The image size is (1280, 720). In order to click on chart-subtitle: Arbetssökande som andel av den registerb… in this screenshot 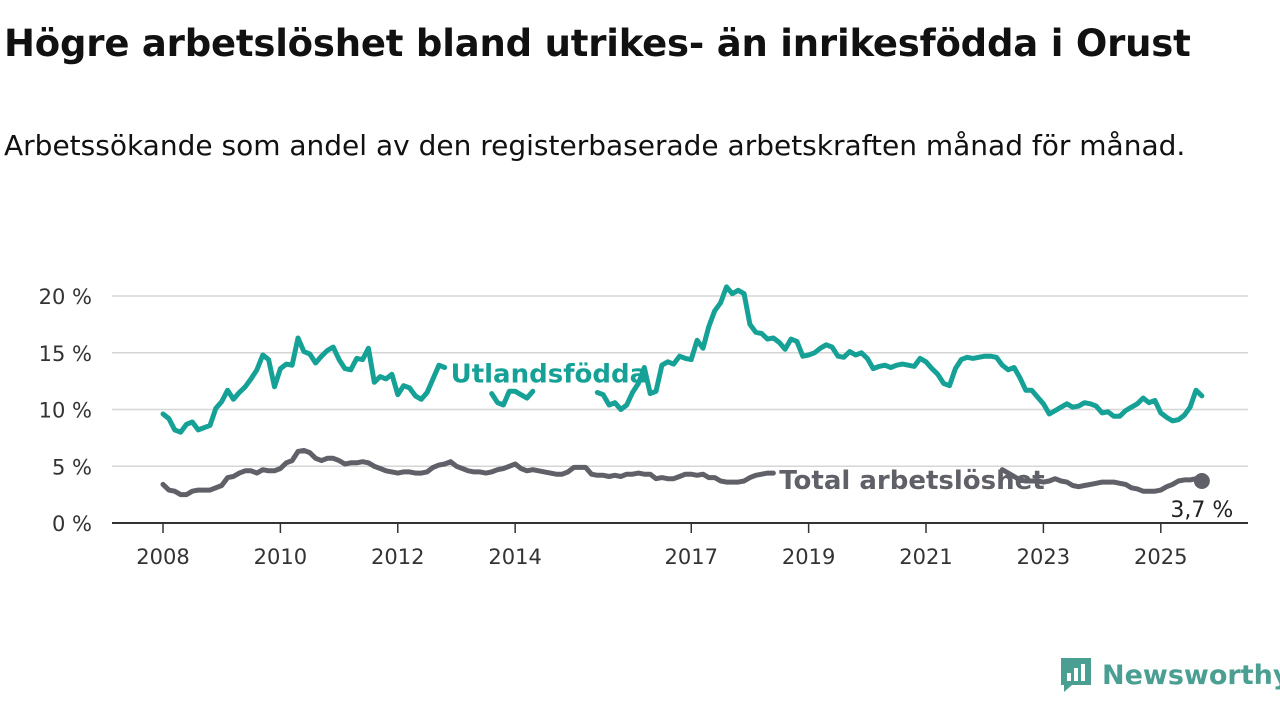, I will do `click(595, 145)`.